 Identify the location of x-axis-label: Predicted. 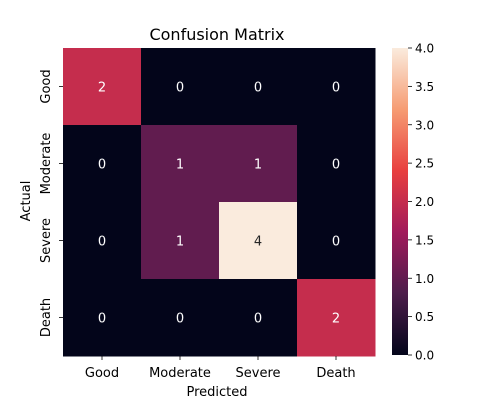
(216, 392).